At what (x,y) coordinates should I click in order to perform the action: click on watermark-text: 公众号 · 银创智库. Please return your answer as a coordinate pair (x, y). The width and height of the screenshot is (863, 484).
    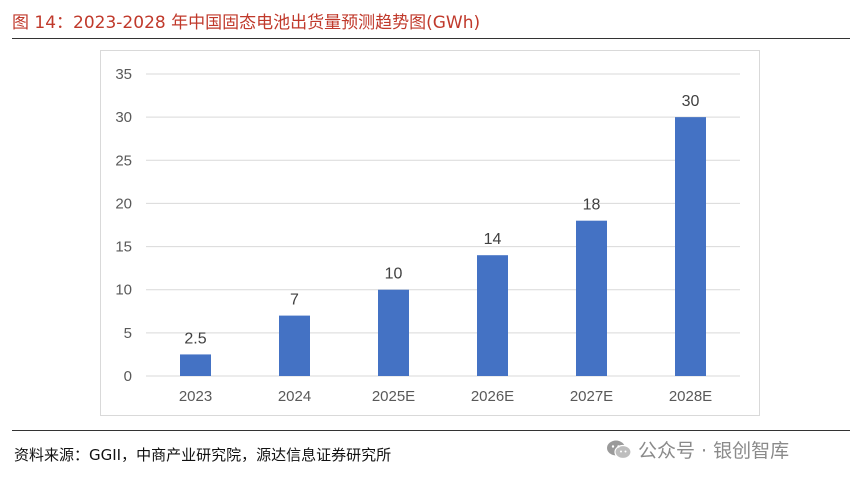
    Looking at the image, I should click on (714, 451).